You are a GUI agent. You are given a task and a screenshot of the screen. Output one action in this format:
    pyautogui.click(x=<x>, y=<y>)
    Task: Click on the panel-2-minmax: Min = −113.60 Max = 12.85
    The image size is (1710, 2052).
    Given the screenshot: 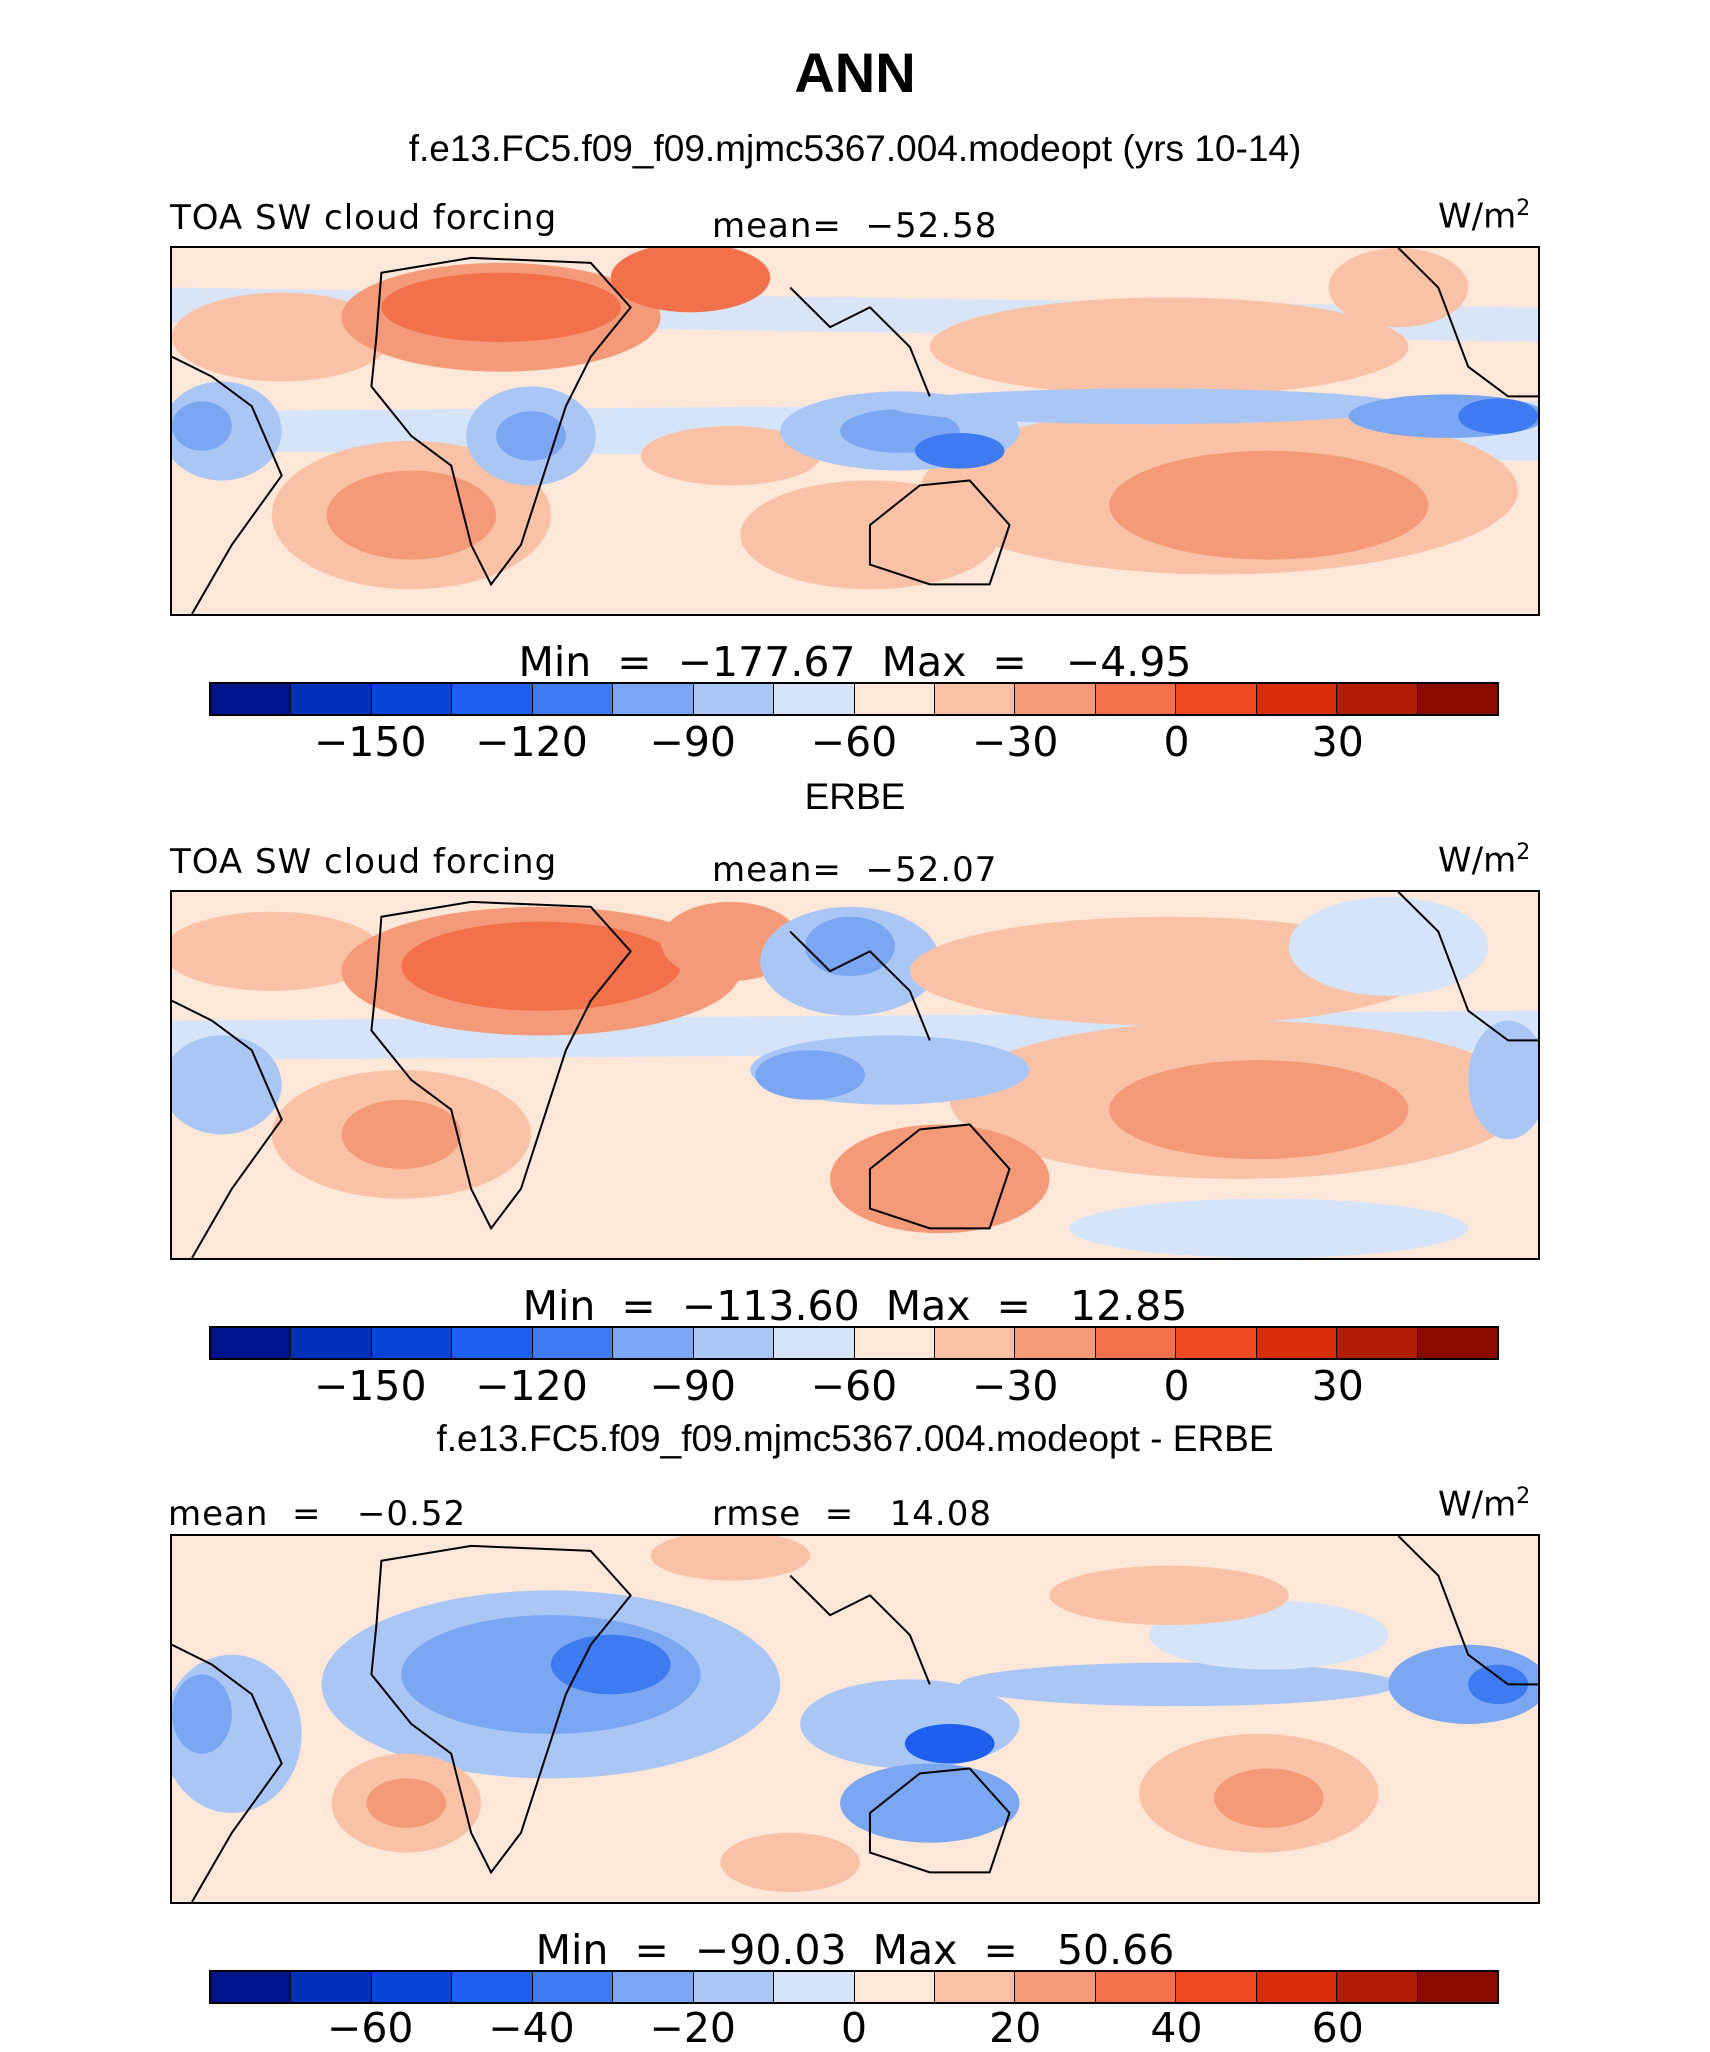 What is the action you would take?
    pyautogui.click(x=855, y=1306)
    